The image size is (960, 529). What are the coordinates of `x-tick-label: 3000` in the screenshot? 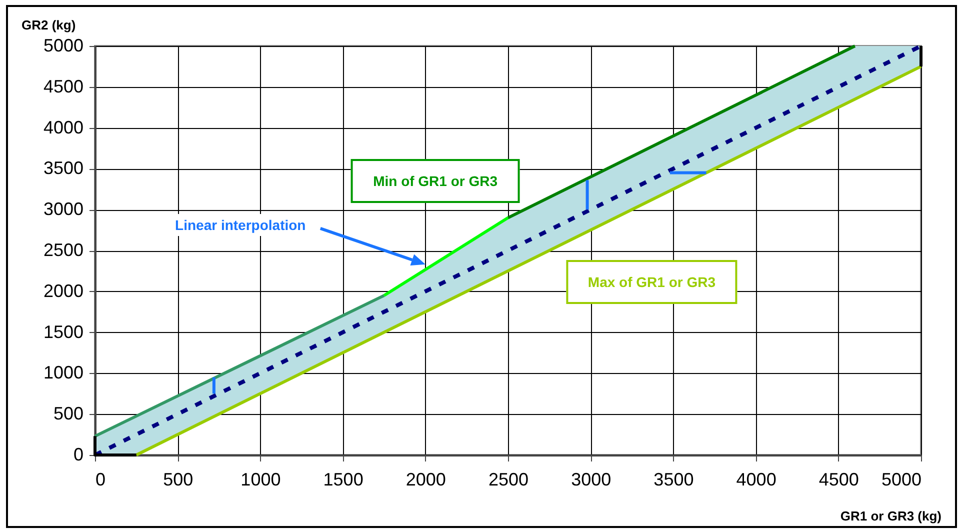 It's located at (591, 480).